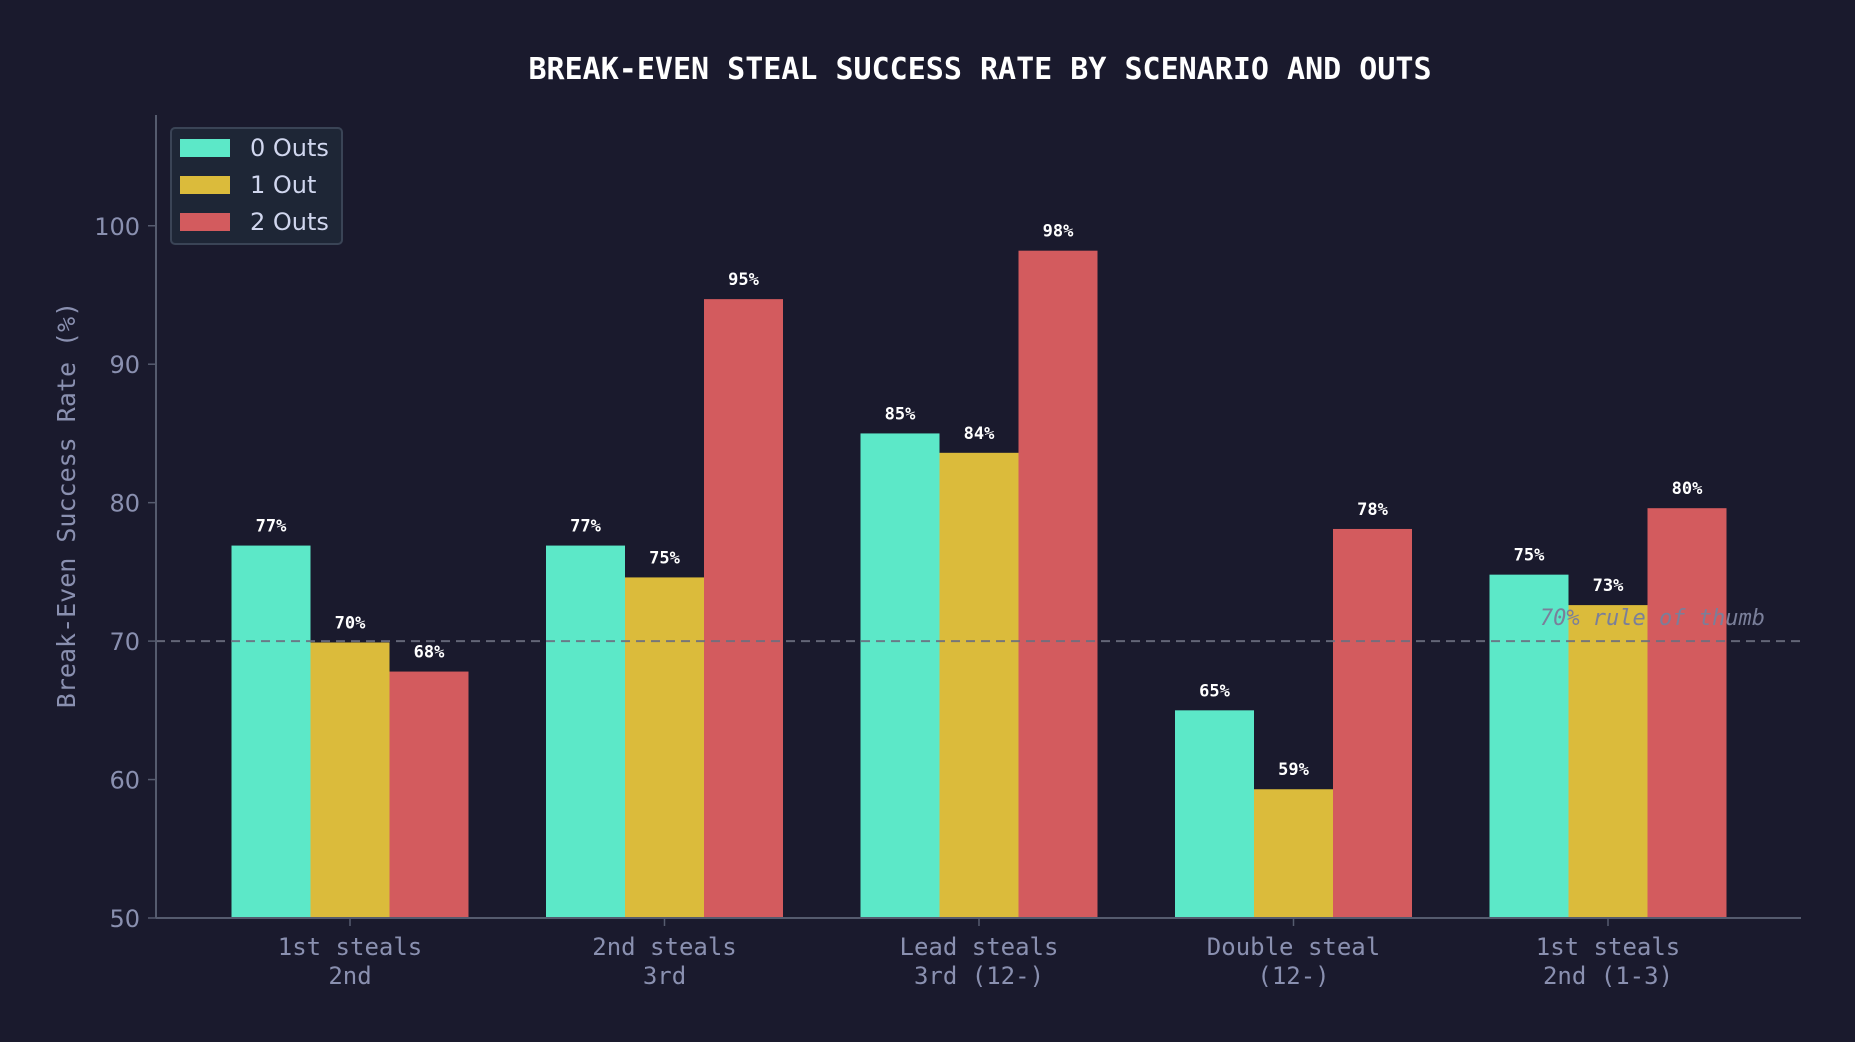 This screenshot has height=1042, width=1855. I want to click on data-label: 84%, so click(979, 434).